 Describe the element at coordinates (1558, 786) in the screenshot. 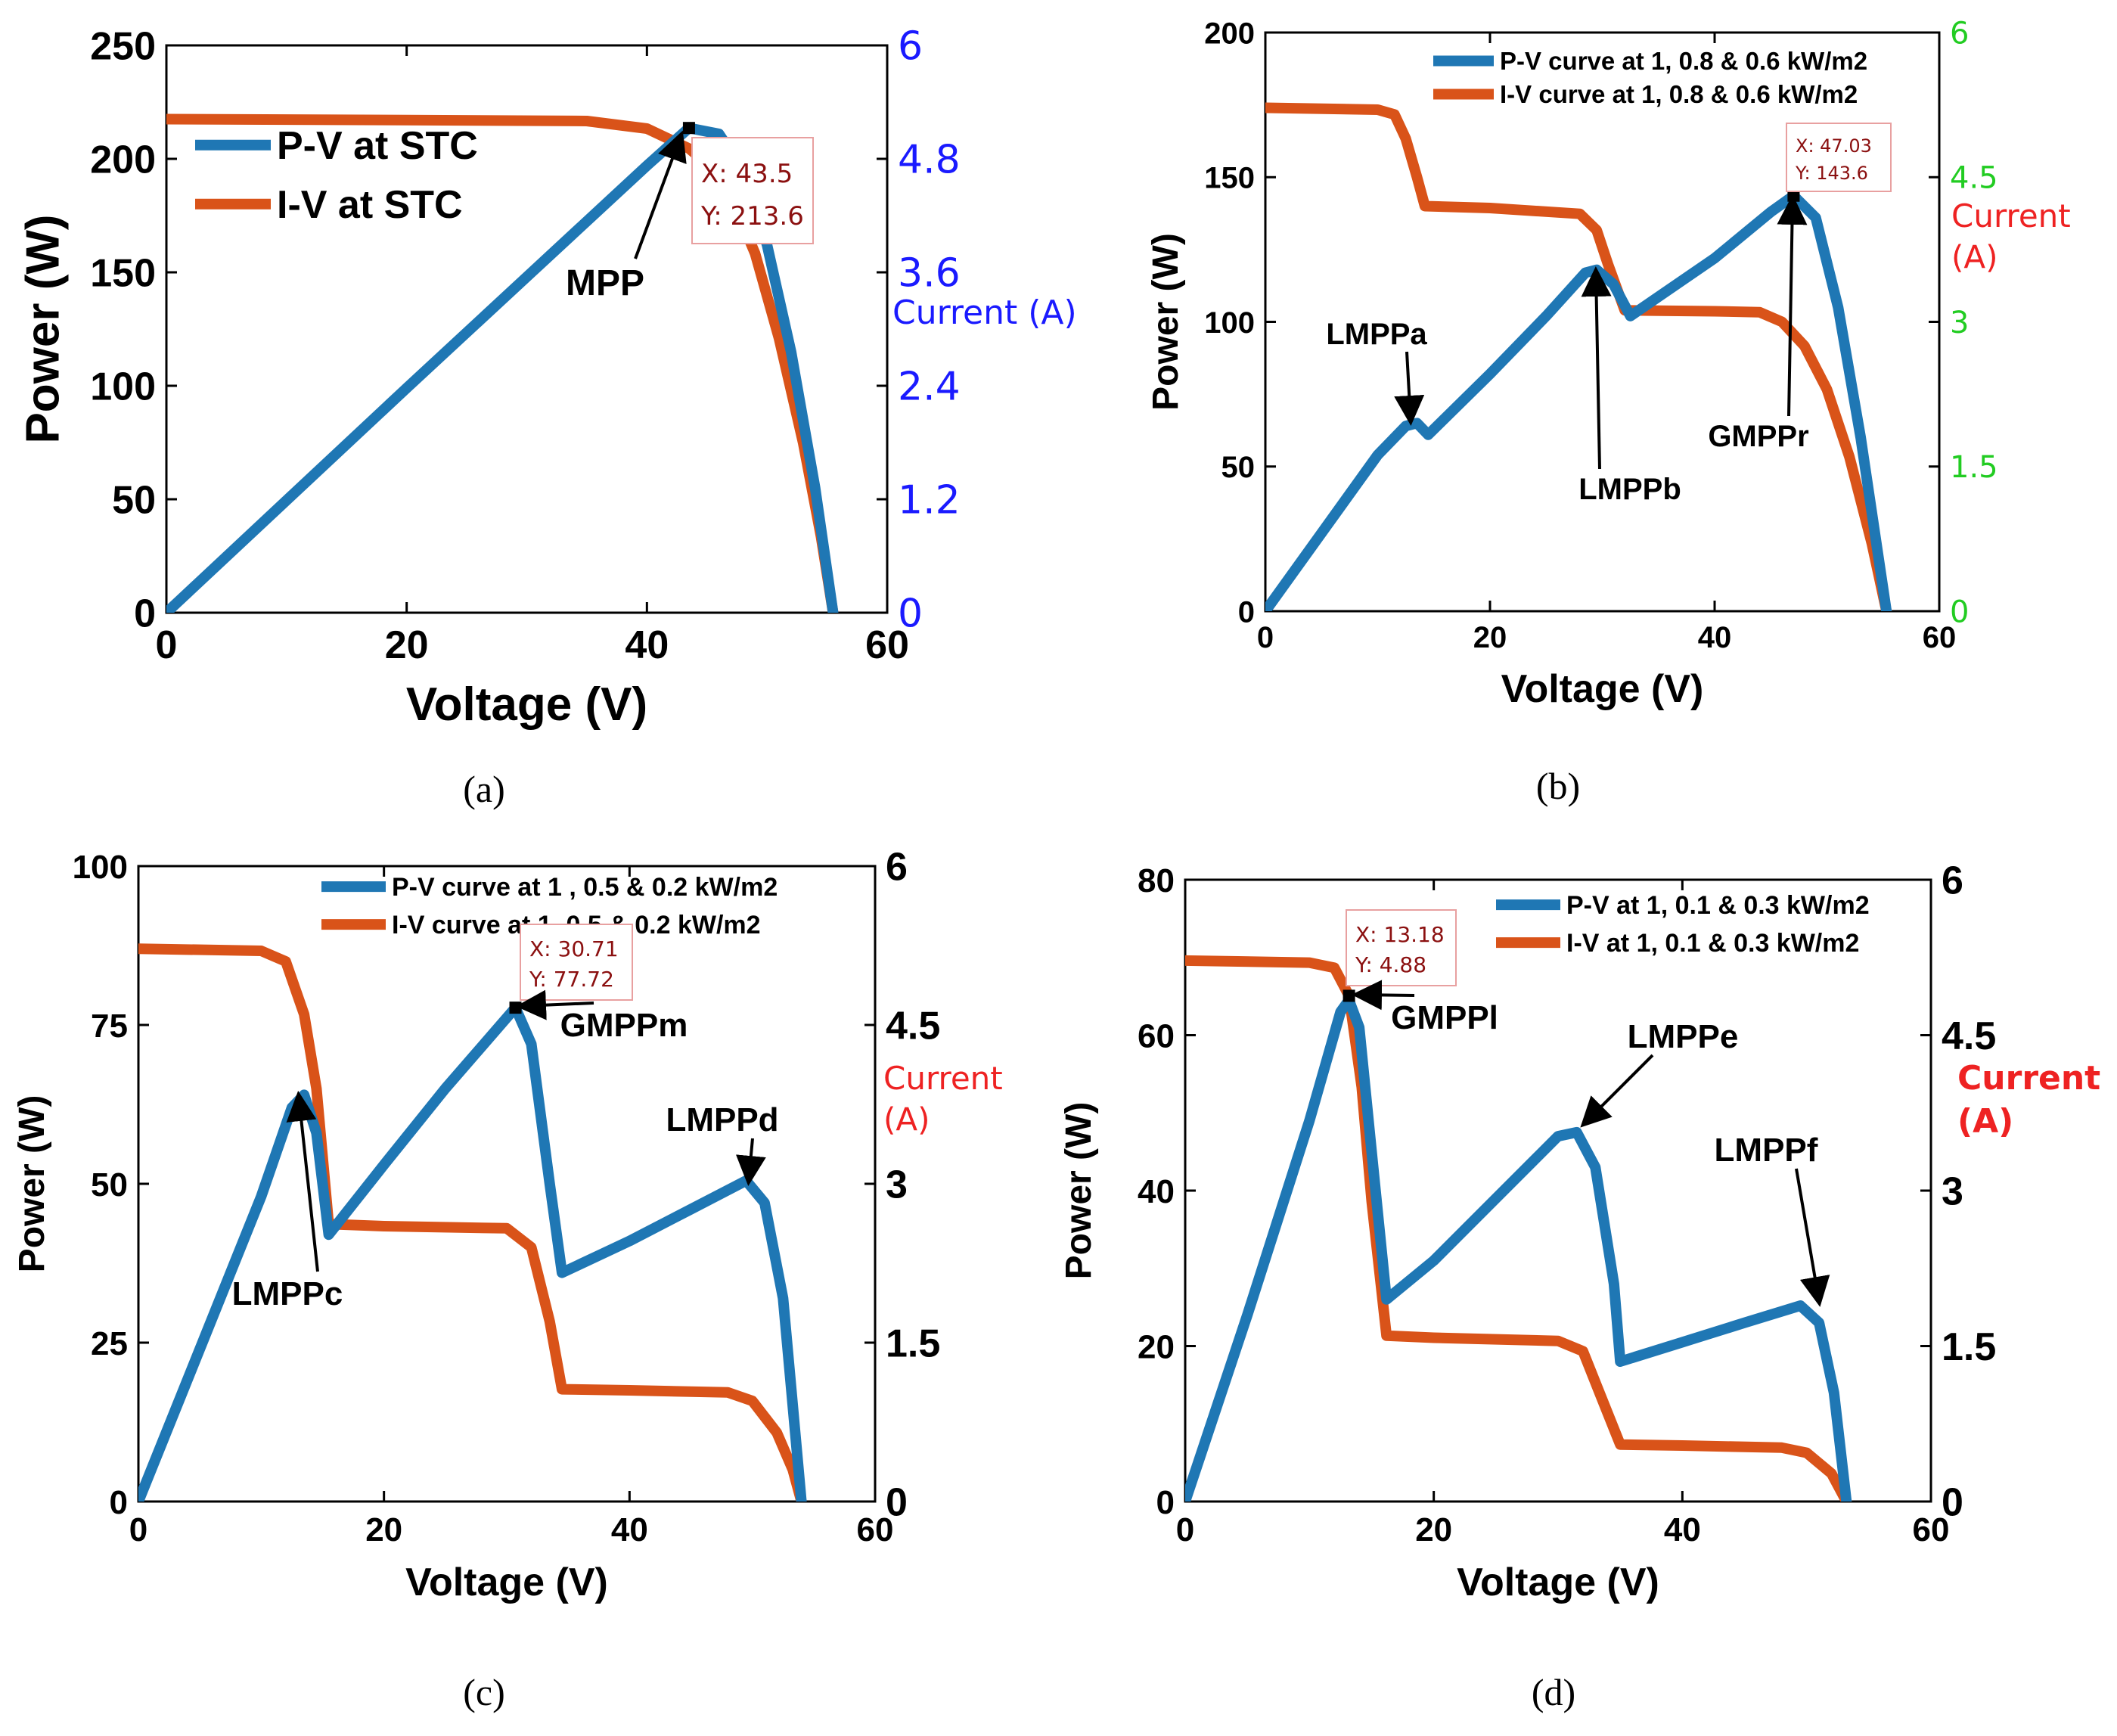

I see `subfigure-caption: (b)` at that location.